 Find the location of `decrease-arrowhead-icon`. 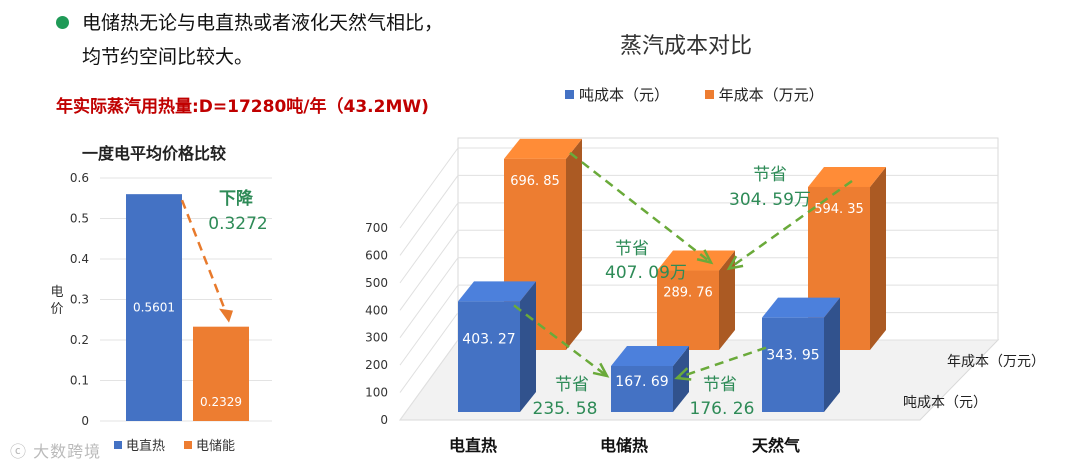

decrease-arrowhead-icon is located at coordinates (226, 315).